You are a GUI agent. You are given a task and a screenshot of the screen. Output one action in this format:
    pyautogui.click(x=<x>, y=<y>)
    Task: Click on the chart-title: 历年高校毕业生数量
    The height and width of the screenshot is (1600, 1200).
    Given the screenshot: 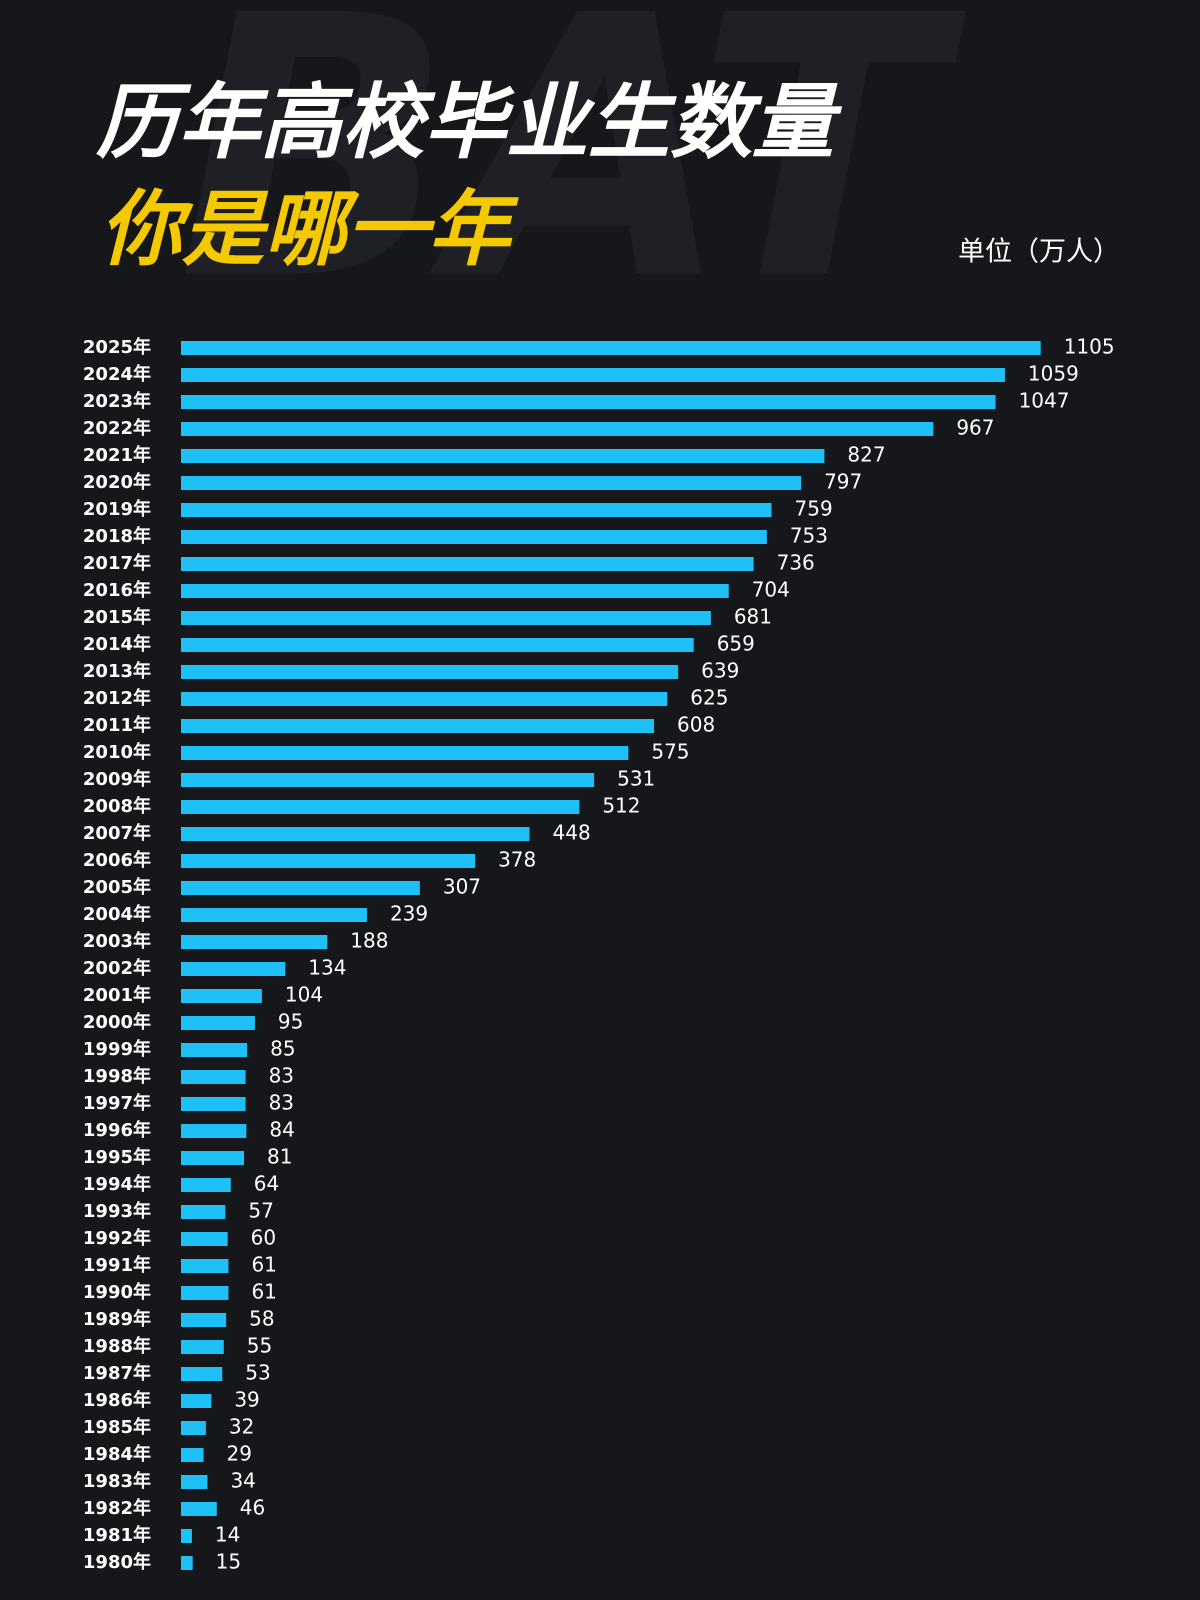 What is the action you would take?
    pyautogui.click(x=469, y=122)
    